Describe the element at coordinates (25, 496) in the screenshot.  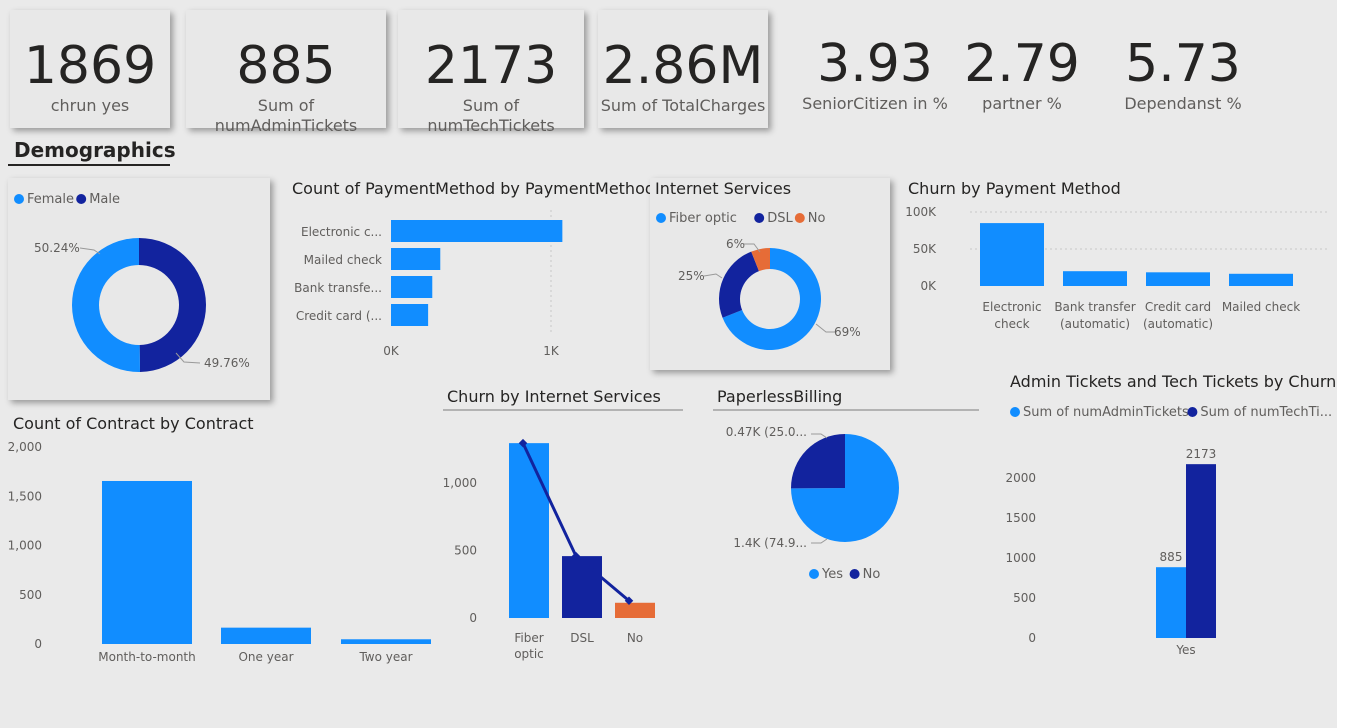
I see `contract-ytick: 1,500` at that location.